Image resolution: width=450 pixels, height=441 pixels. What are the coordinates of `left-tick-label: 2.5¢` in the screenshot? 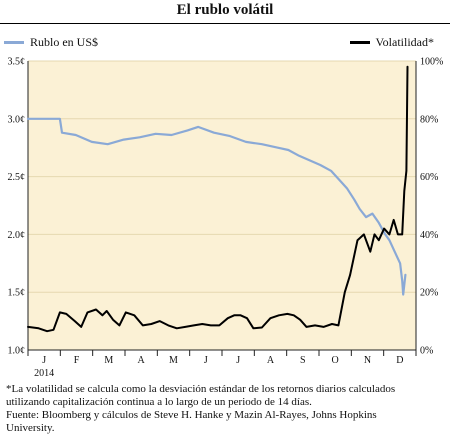 It's located at (17, 177).